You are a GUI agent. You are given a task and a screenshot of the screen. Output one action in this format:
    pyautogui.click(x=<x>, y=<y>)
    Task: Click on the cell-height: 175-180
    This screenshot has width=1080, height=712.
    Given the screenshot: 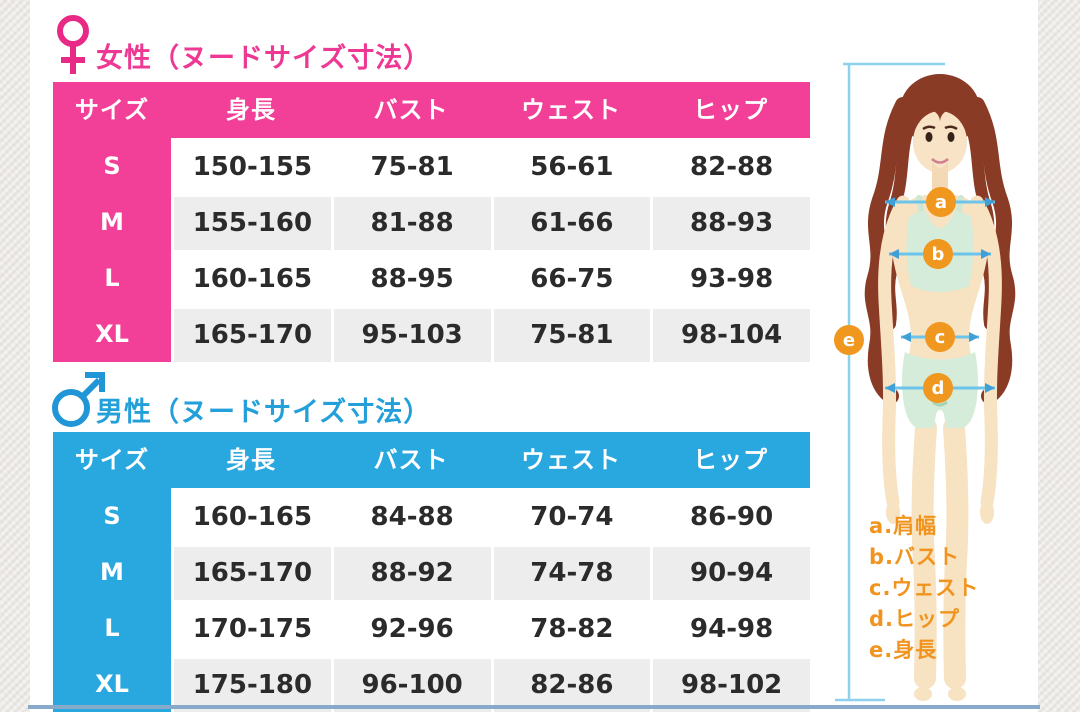 What is the action you would take?
    pyautogui.click(x=252, y=685)
    